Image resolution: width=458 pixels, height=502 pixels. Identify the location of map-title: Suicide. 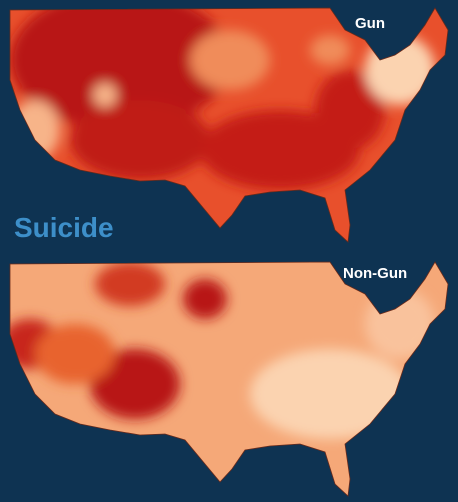
(64, 227).